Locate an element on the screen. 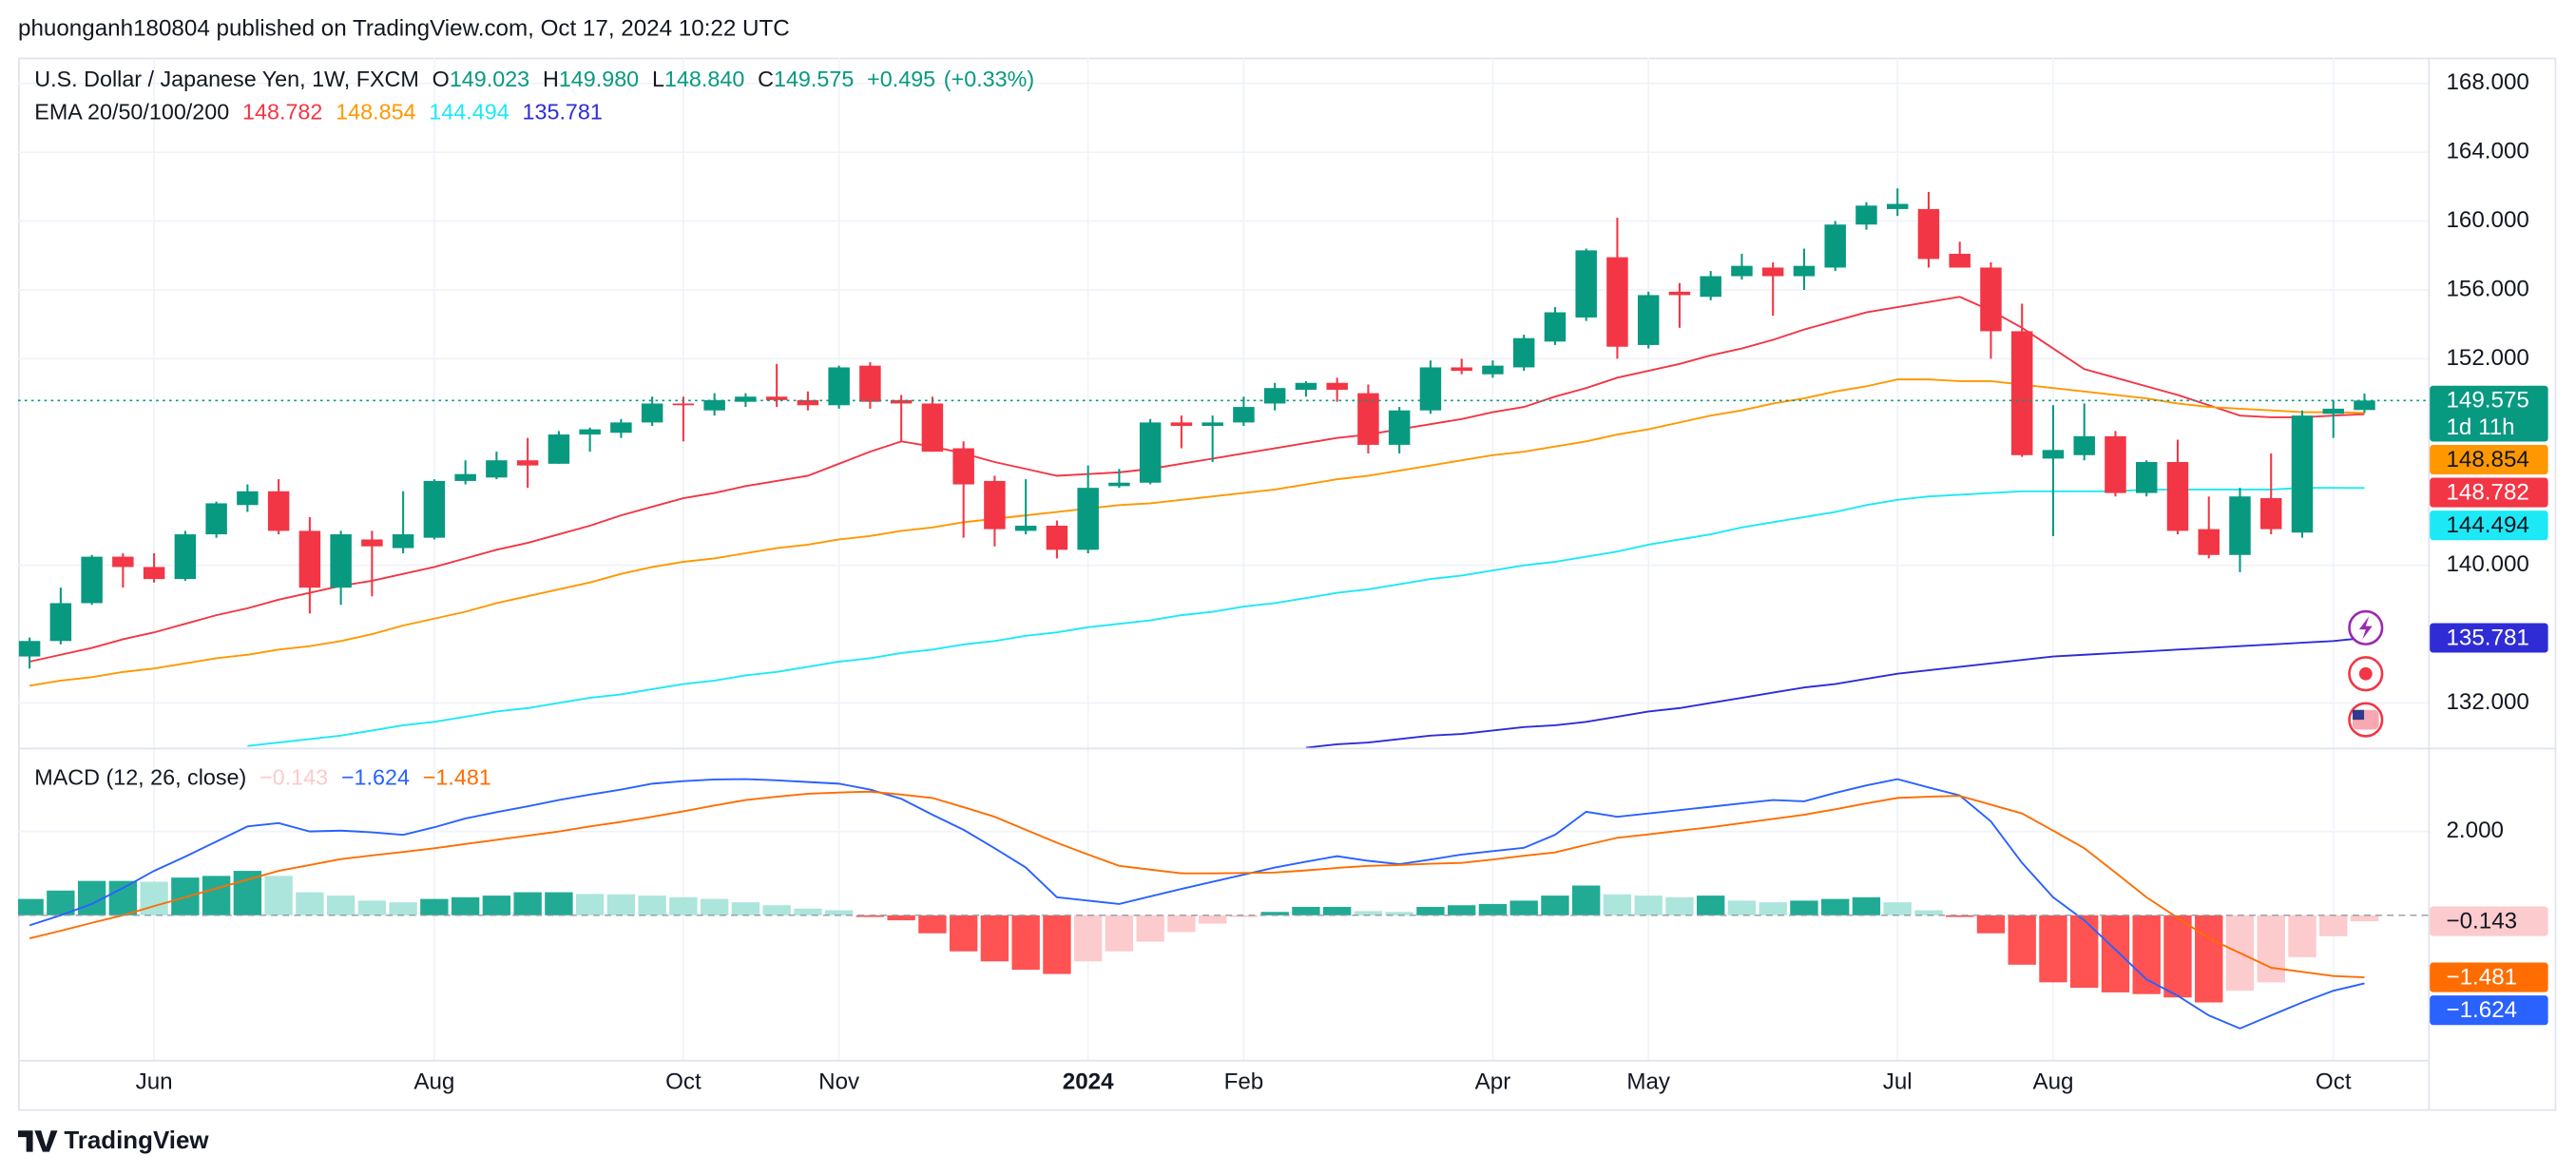 The image size is (2576, 1175). ohlc-label: L is located at coordinates (658, 79).